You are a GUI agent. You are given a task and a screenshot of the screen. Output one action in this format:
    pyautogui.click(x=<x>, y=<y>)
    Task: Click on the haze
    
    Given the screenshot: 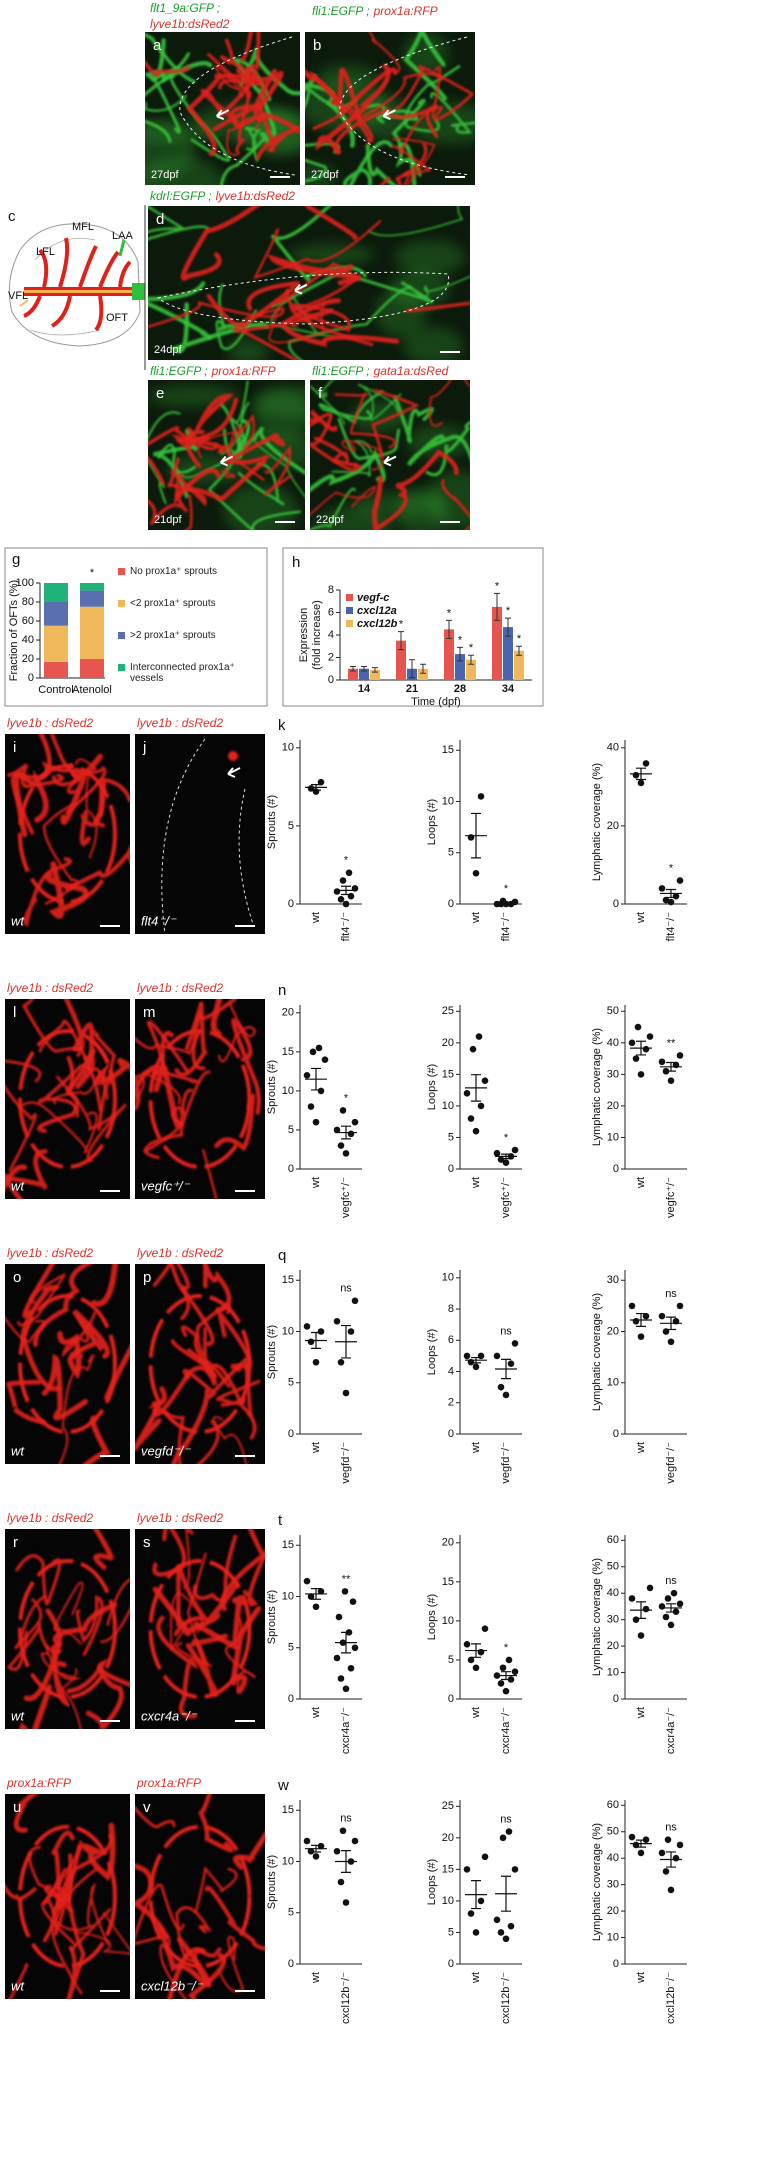 What is the action you would take?
    pyautogui.click(x=430, y=257)
    